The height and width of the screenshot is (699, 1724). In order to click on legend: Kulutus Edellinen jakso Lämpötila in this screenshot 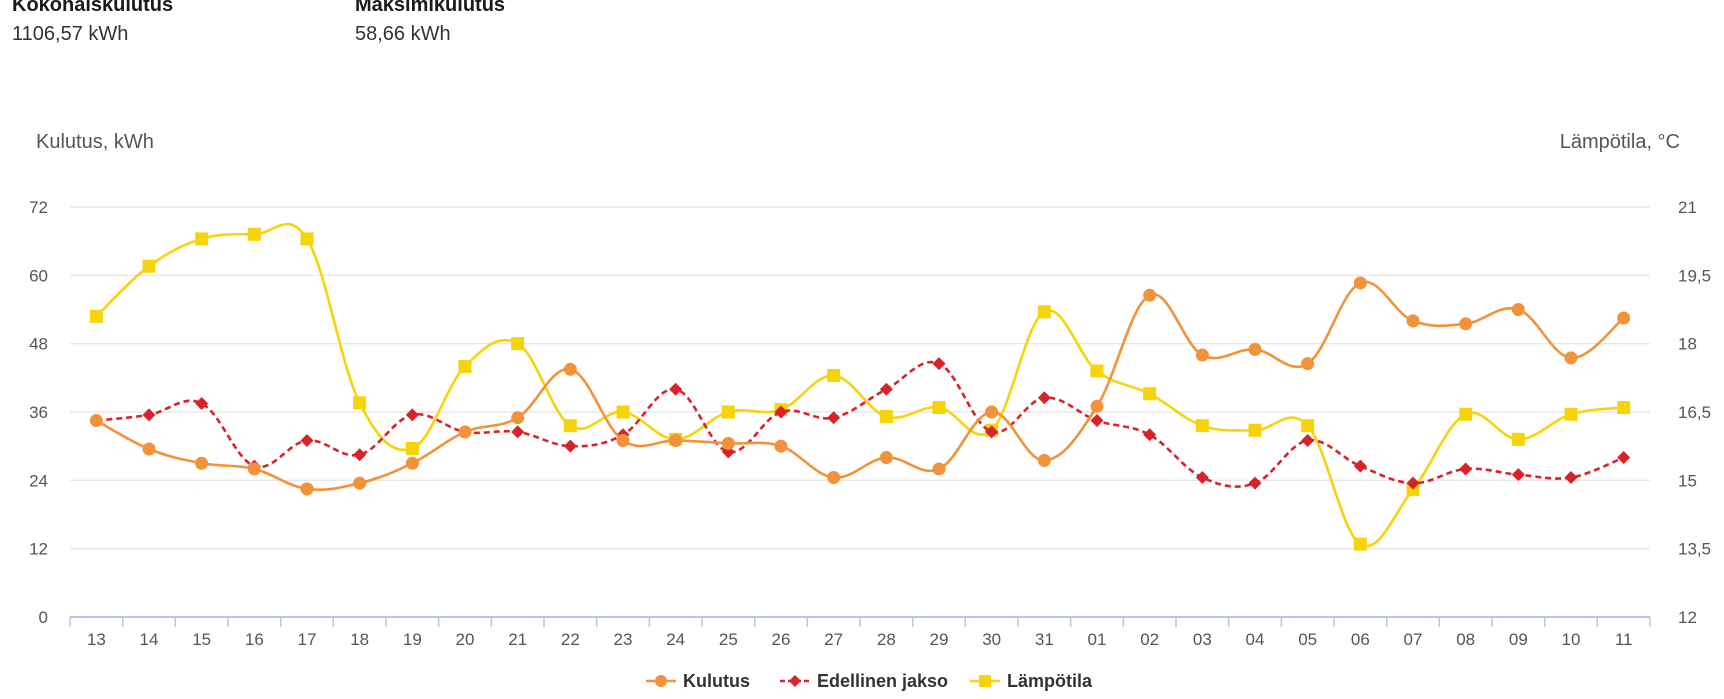, I will do `click(869, 681)`.